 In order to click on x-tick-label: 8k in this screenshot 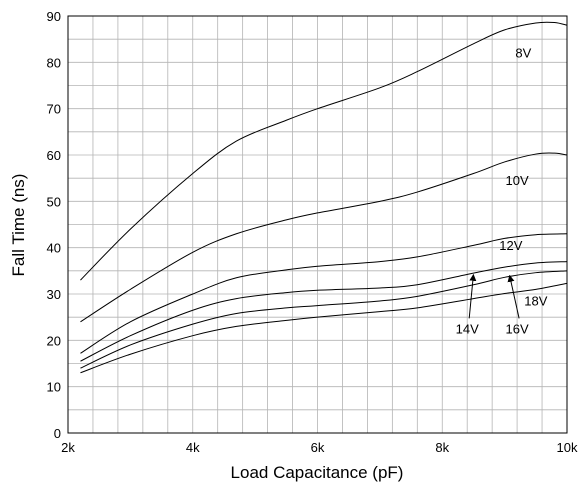, I will do `click(442, 447)`.